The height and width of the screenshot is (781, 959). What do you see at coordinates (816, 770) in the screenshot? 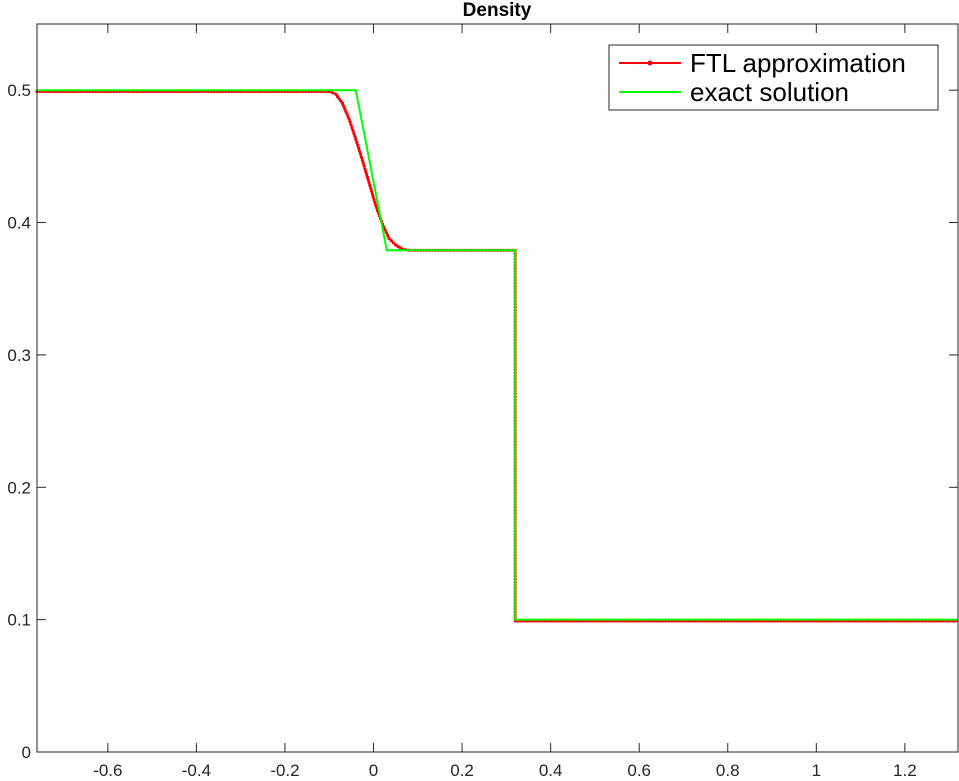
I see `x-tick-label: 1` at bounding box center [816, 770].